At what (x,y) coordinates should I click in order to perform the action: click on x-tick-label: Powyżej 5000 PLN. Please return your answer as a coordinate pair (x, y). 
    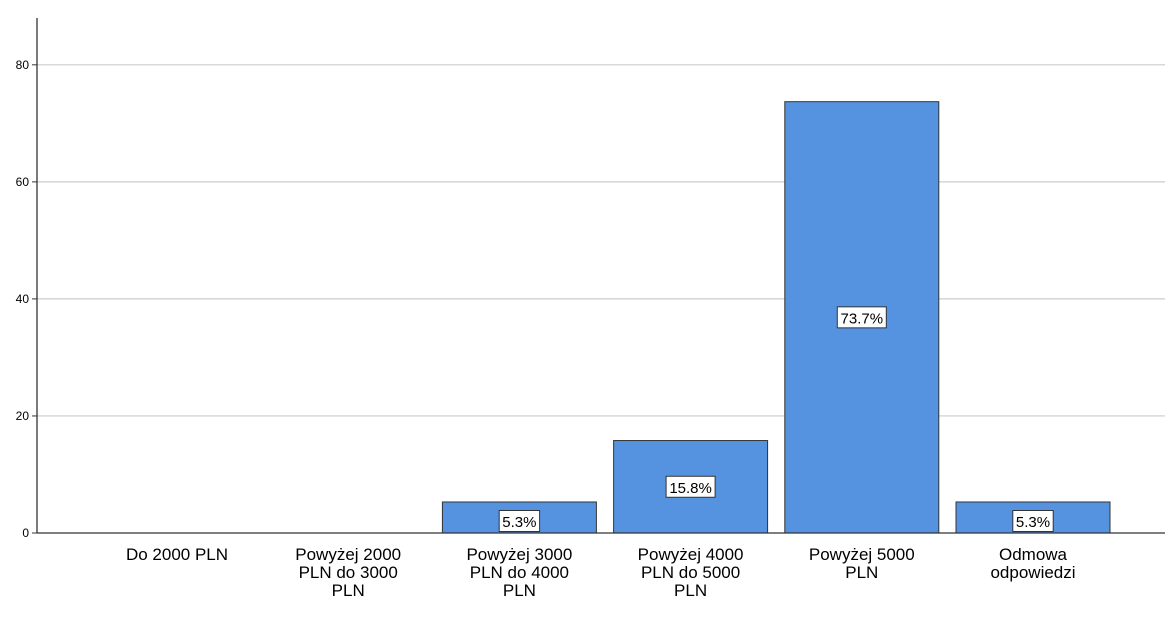
    Looking at the image, I should click on (862, 563).